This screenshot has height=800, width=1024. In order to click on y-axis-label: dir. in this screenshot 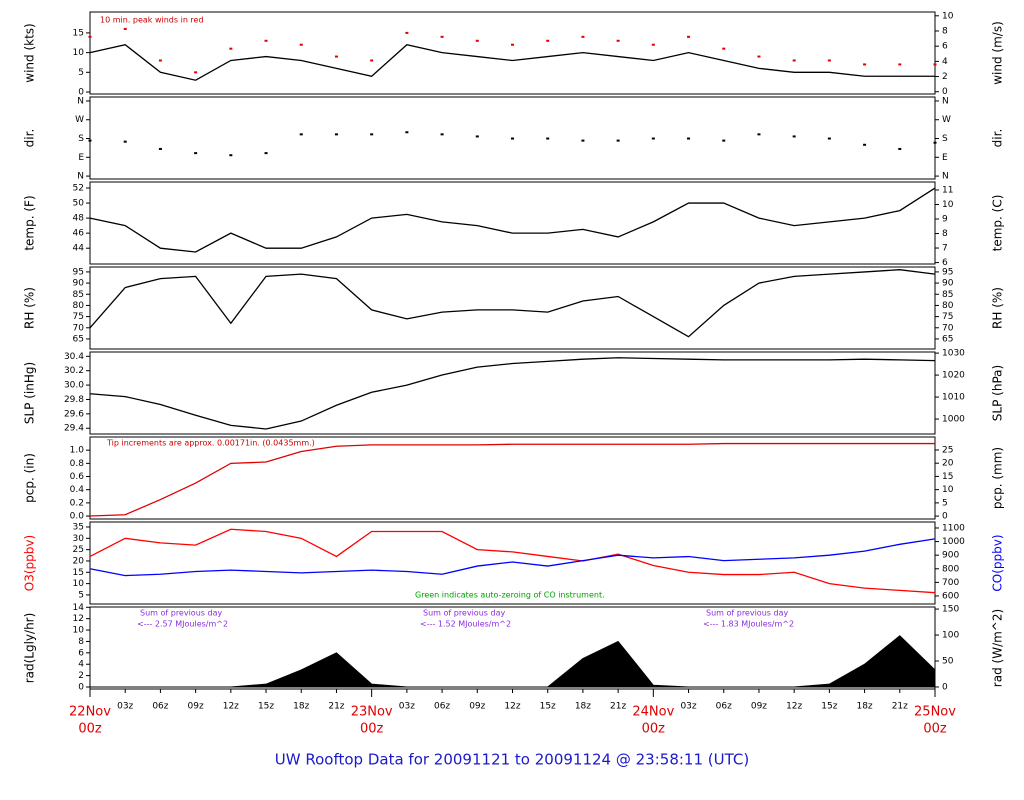, I will do `click(30, 138)`.